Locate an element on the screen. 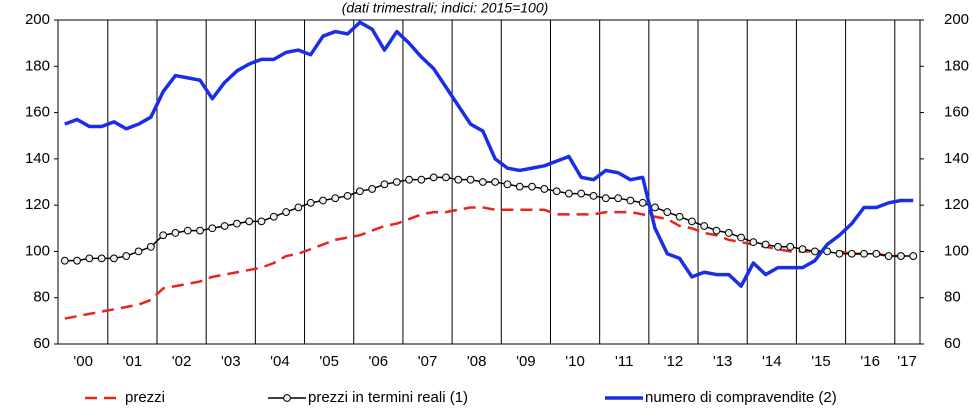 This screenshot has height=413, width=974. x-tick-label: '01 is located at coordinates (133, 361).